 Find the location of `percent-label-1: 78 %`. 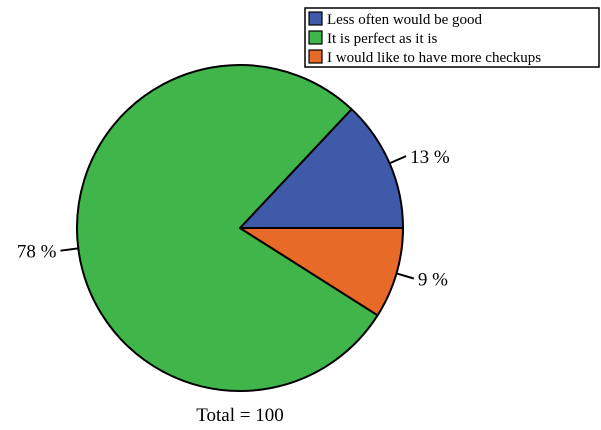

percent-label-1: 78 % is located at coordinates (37, 252).